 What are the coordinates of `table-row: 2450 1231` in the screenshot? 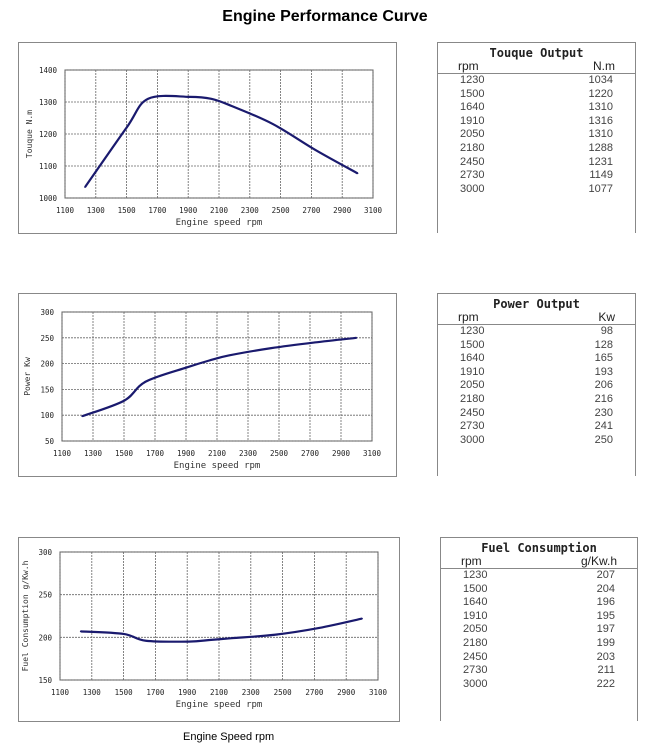 It's located at (536, 163).